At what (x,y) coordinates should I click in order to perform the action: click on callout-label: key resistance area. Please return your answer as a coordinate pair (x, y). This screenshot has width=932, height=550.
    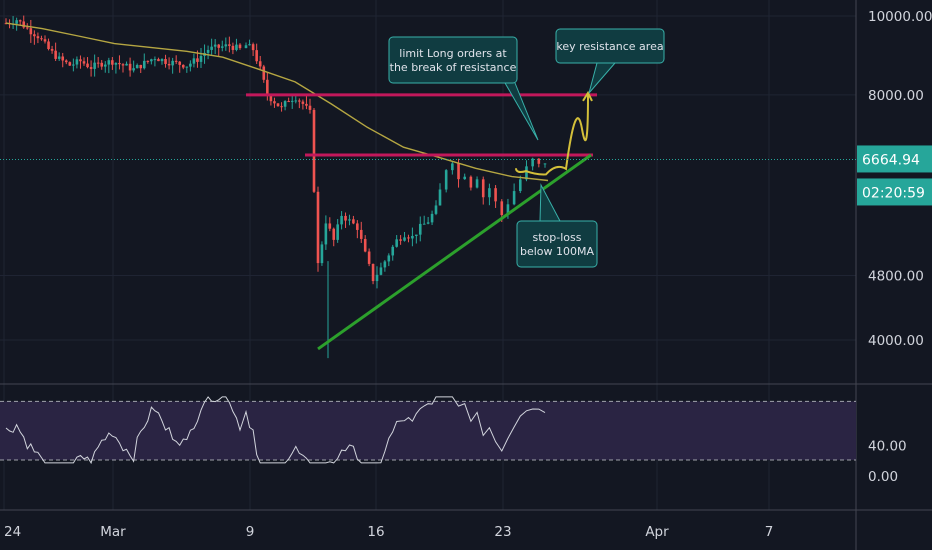
    Looking at the image, I should click on (609, 46).